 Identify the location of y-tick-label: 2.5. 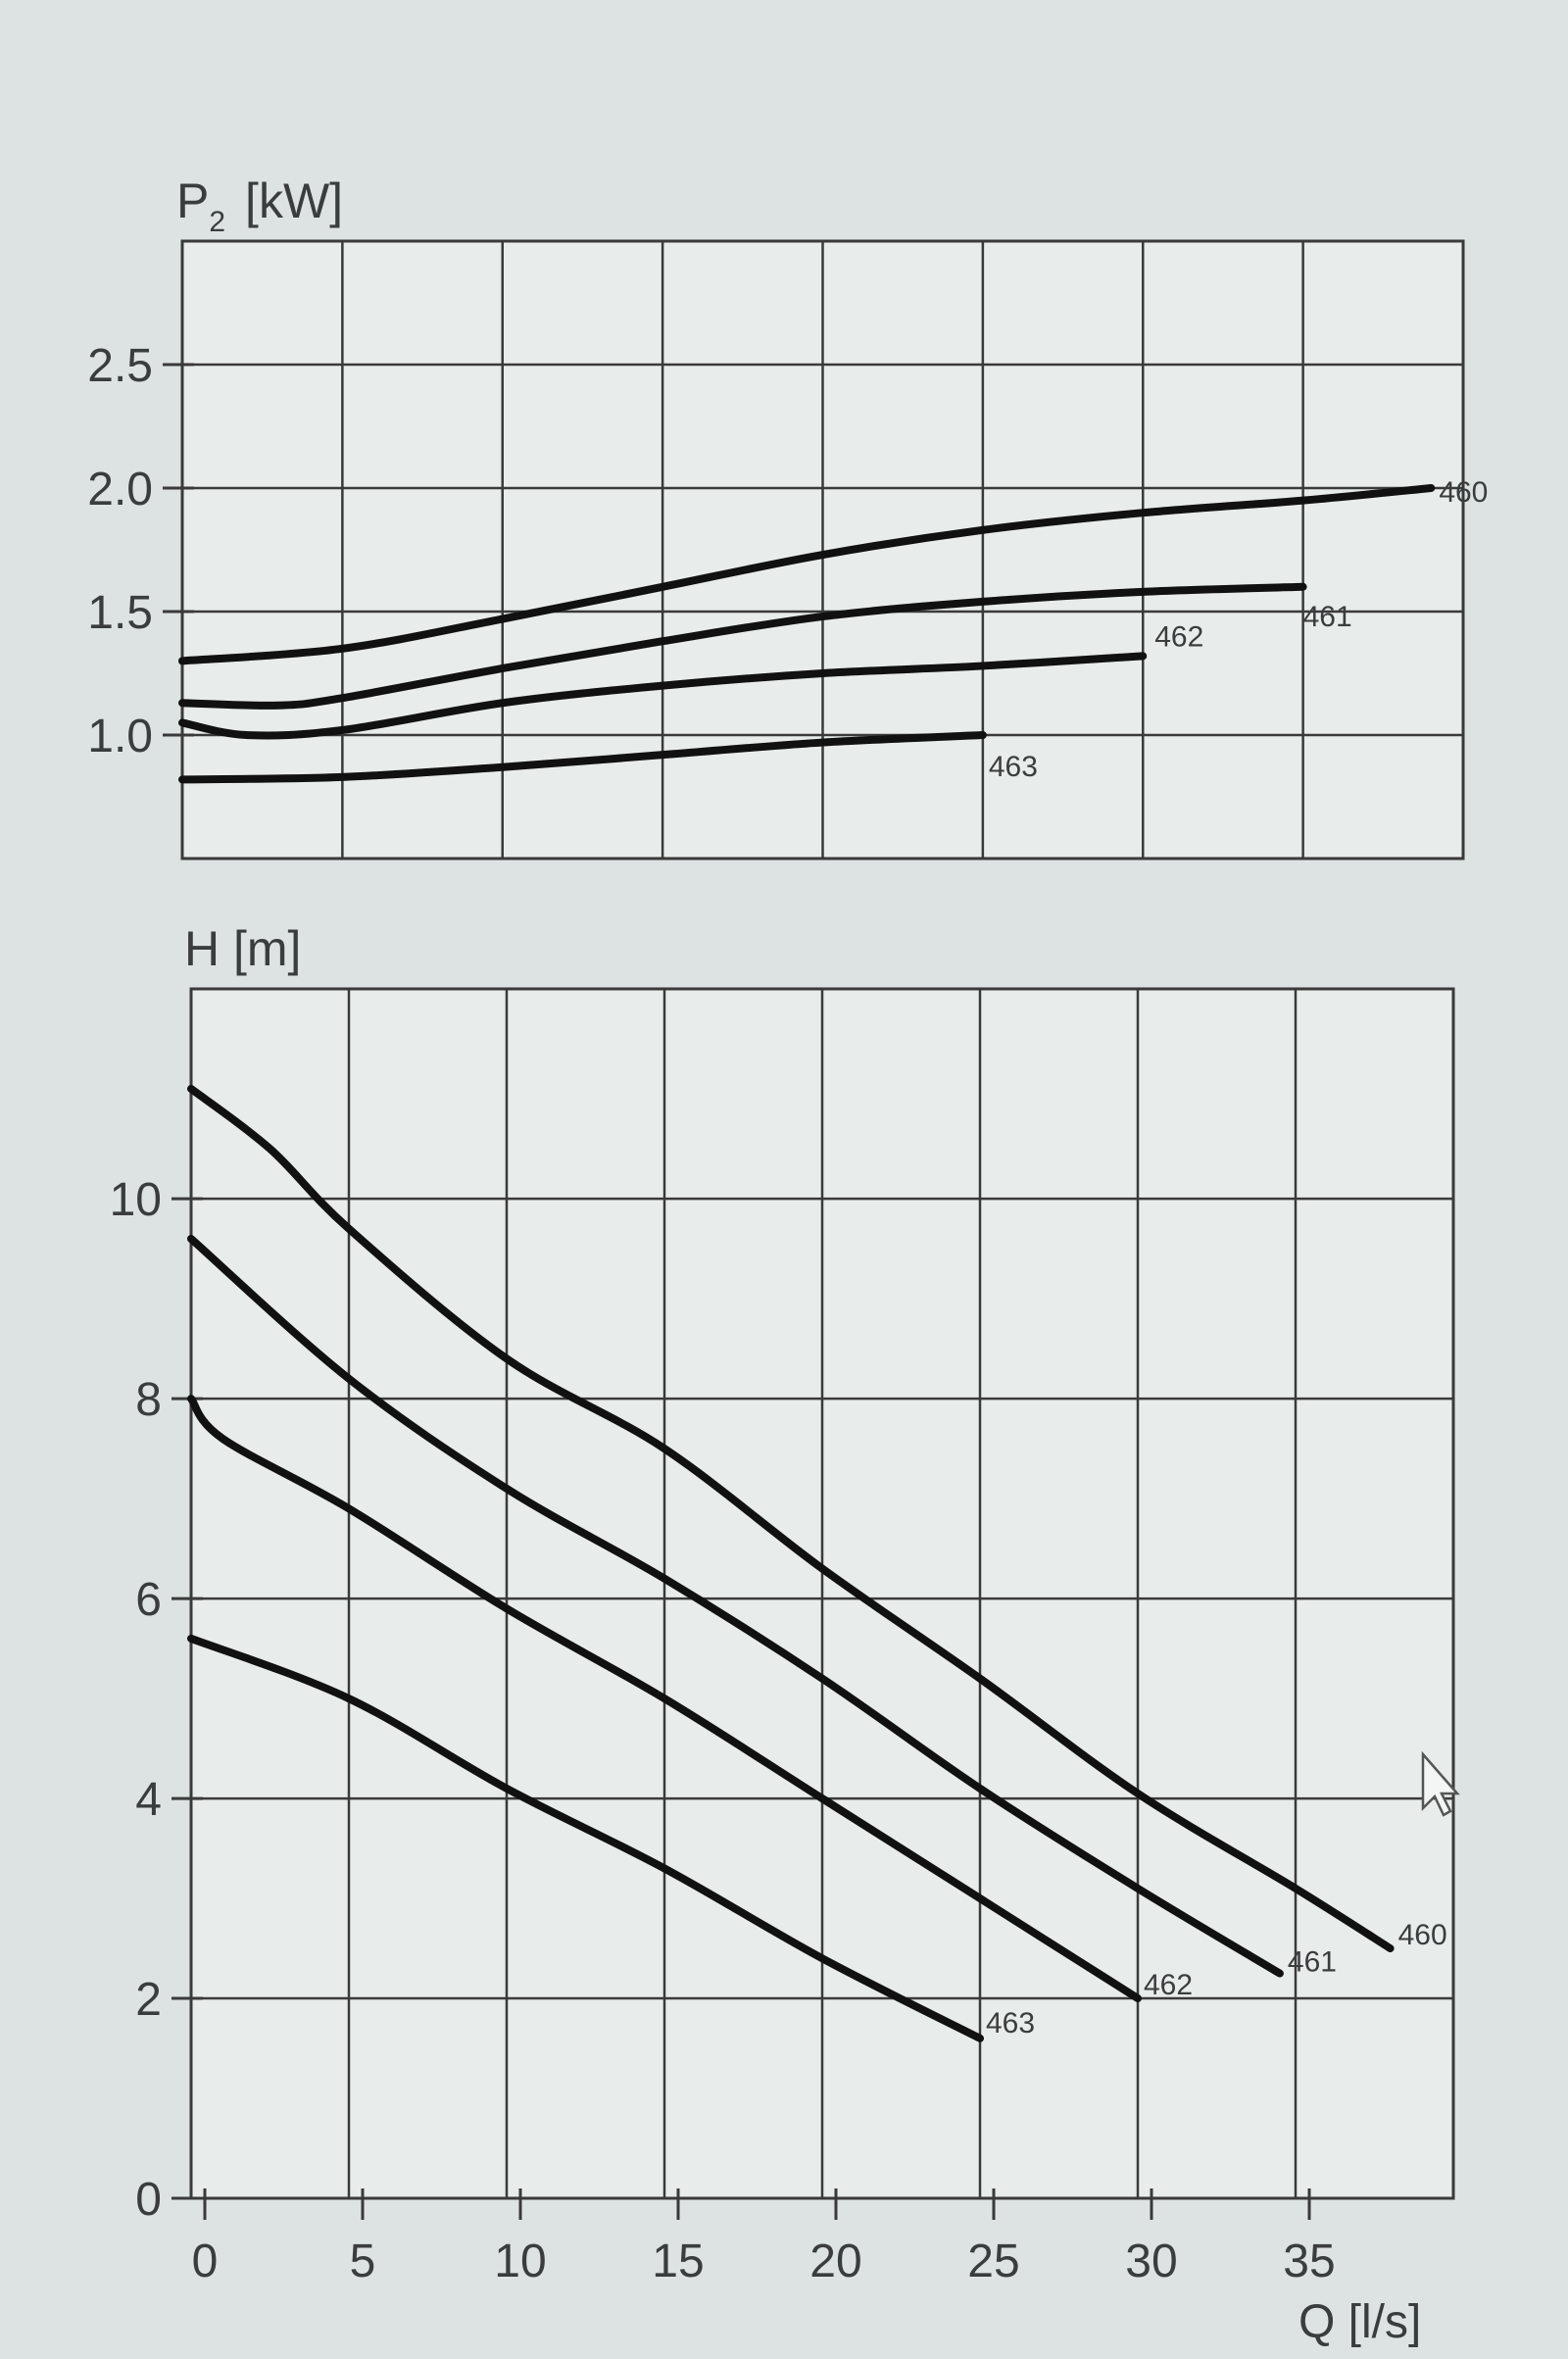
(120, 366).